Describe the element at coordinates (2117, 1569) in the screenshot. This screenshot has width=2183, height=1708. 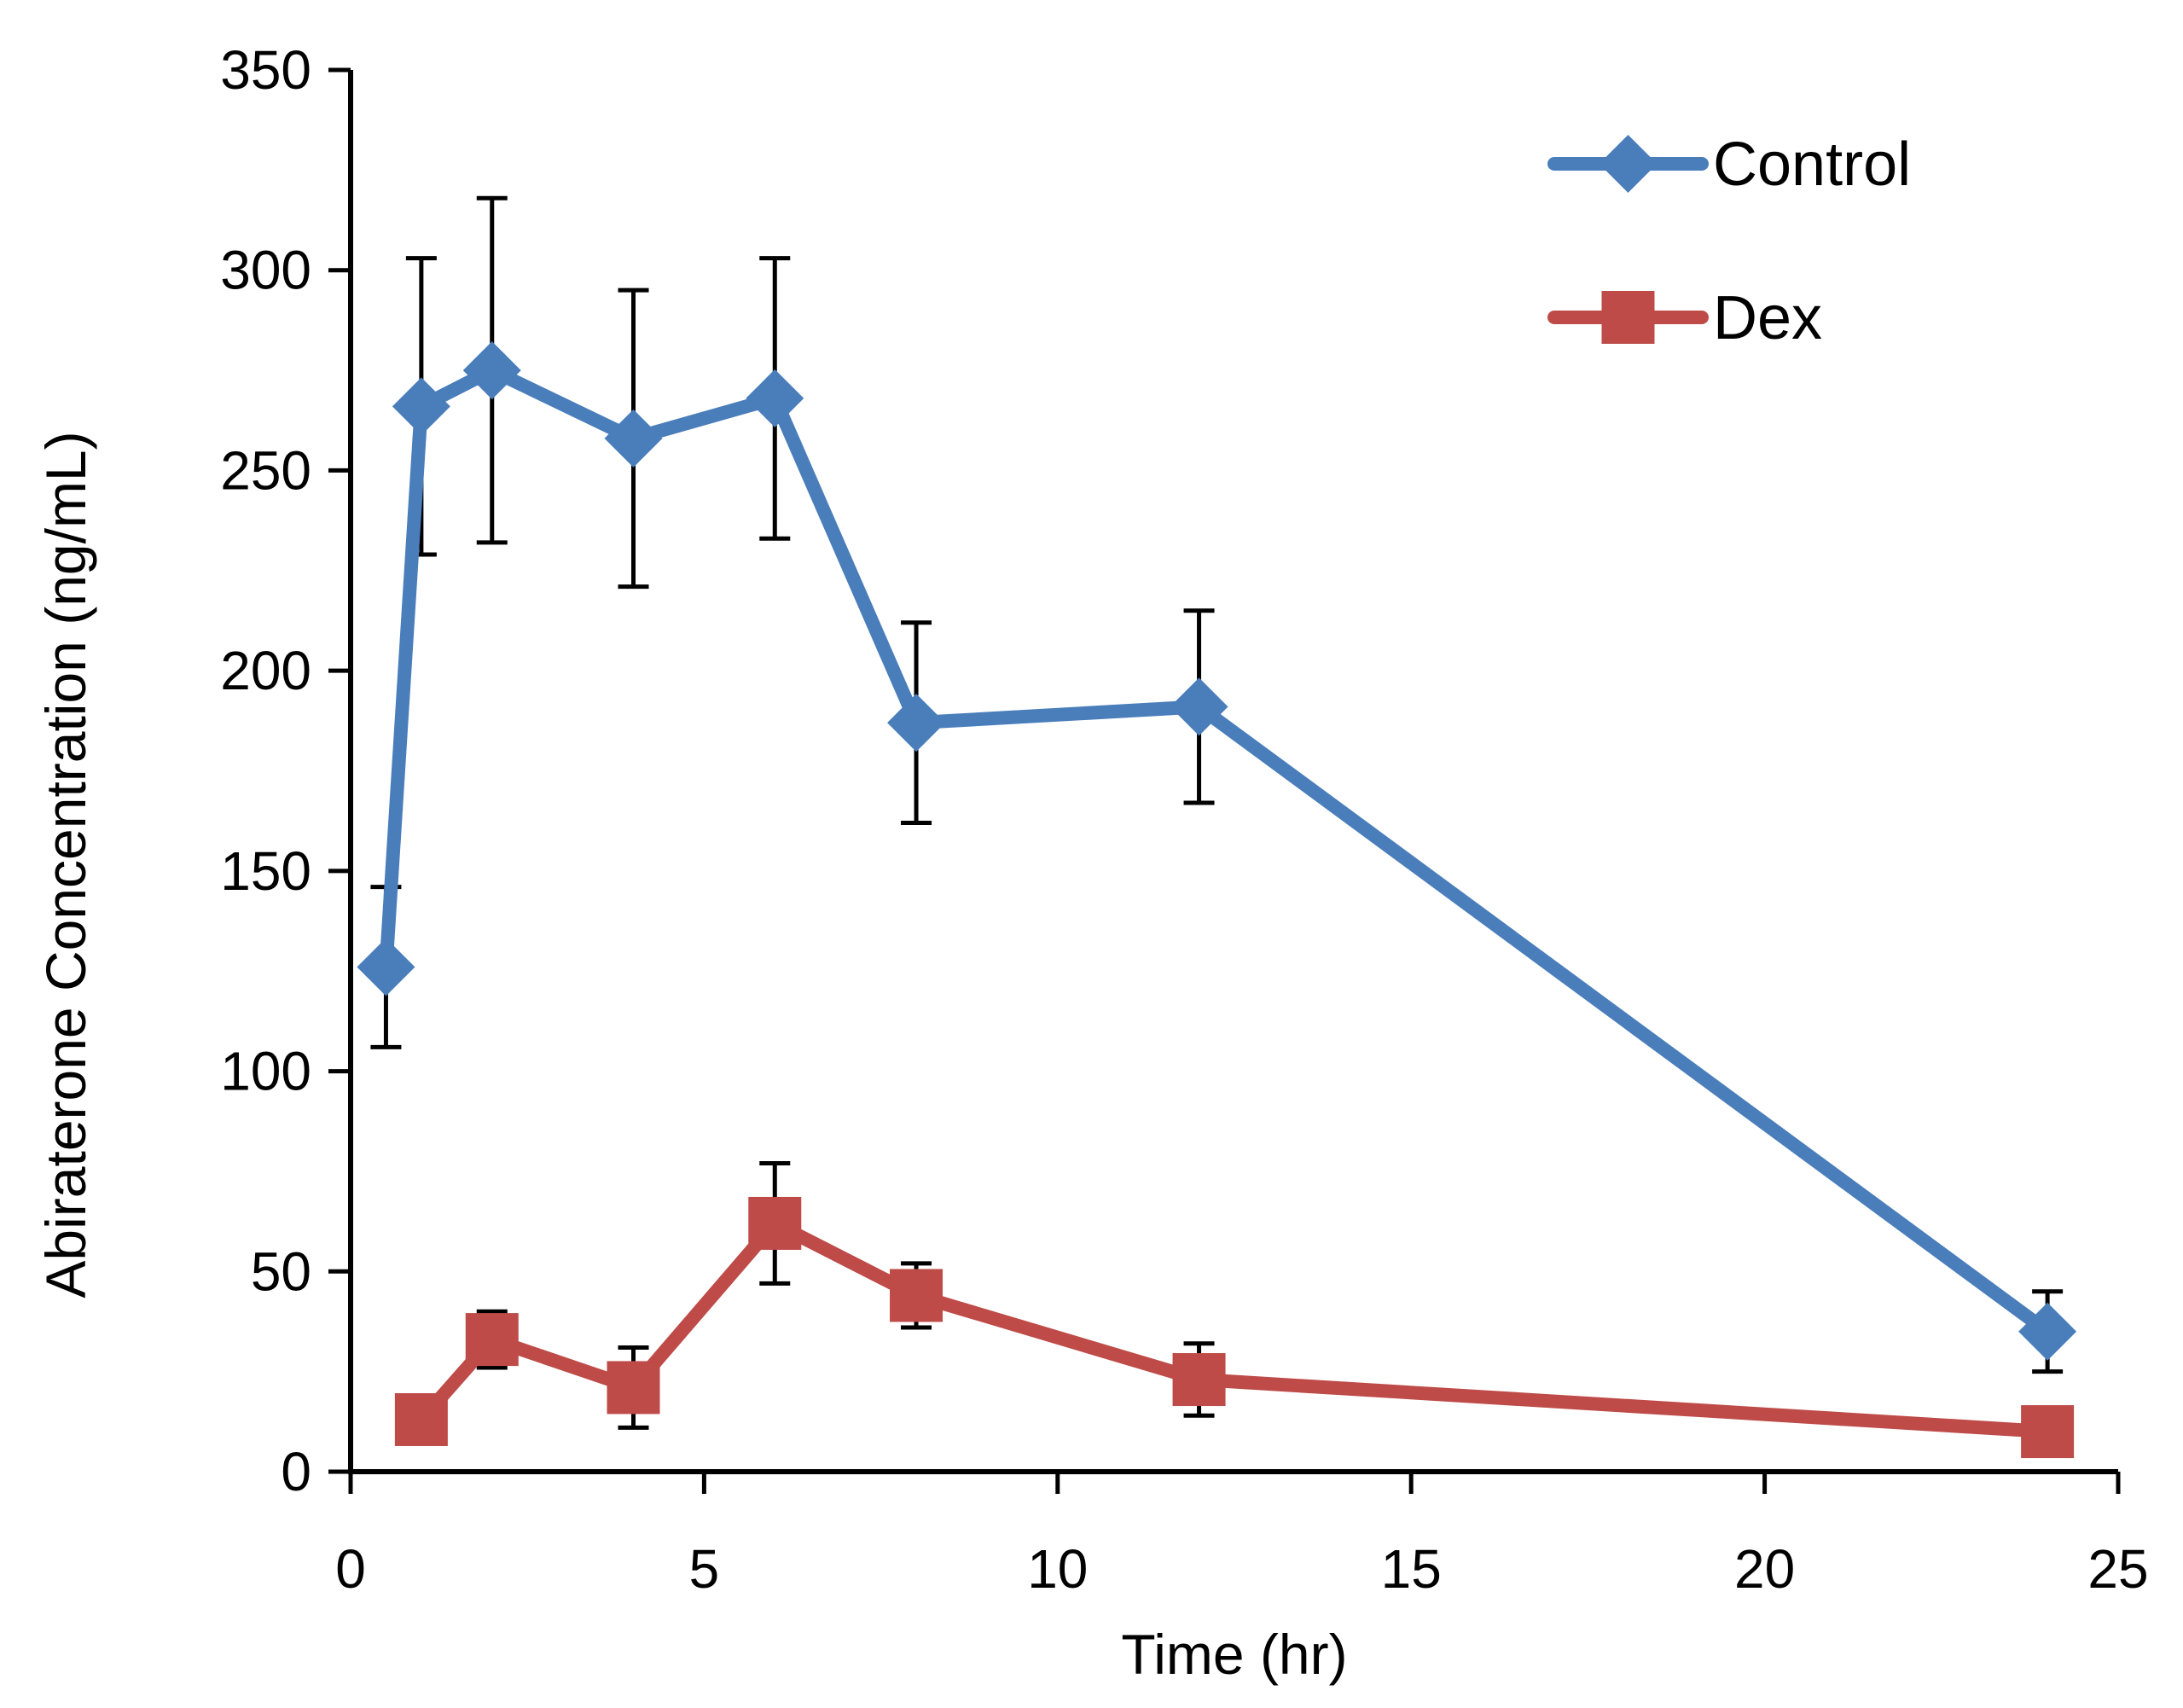
I see `x-tick-label-5: 25` at that location.